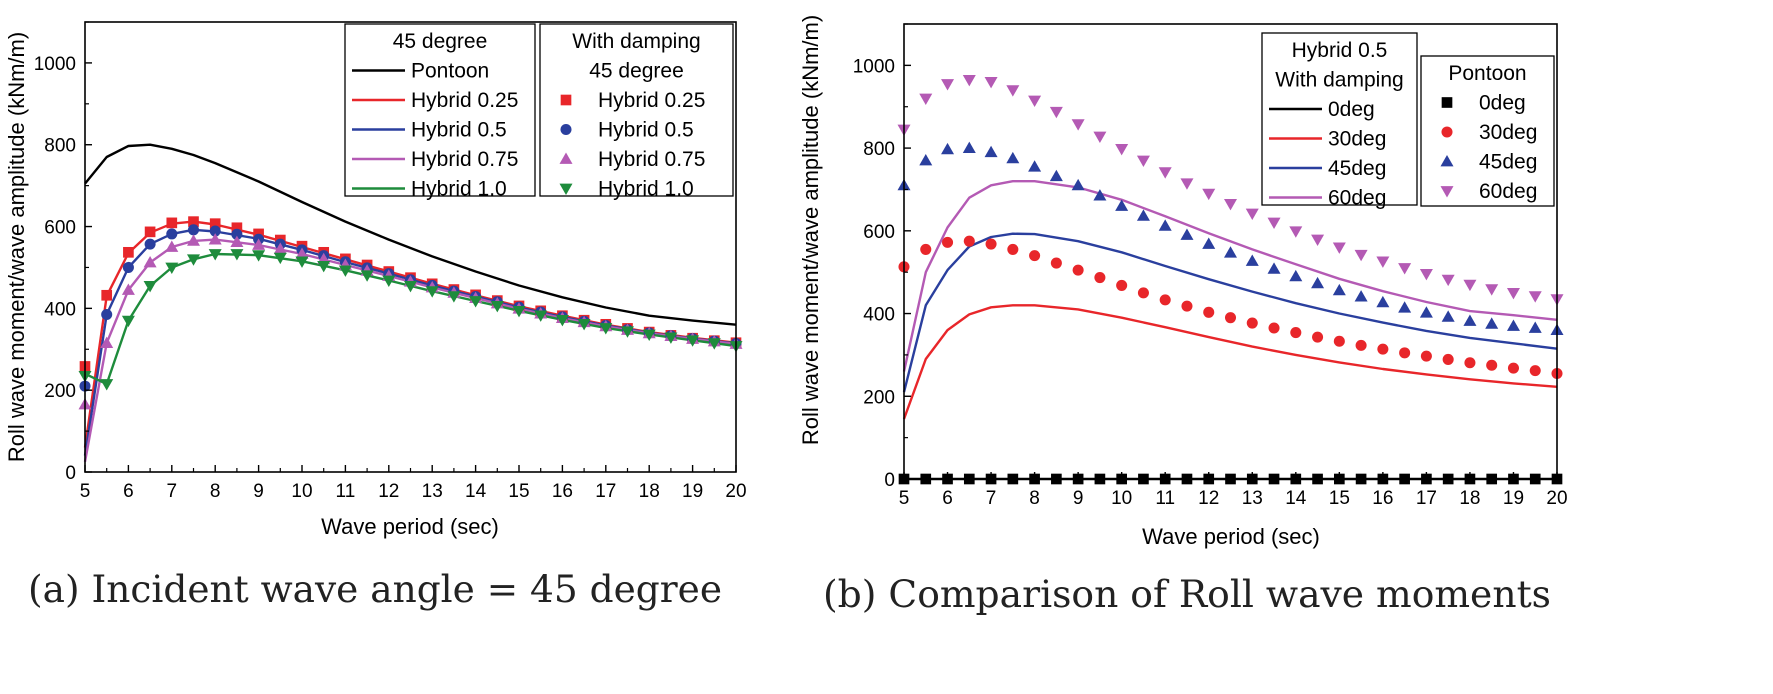 Image resolution: width=1773 pixels, height=694 pixels. I want to click on chart-a-xtick-label: 14, so click(476, 491).